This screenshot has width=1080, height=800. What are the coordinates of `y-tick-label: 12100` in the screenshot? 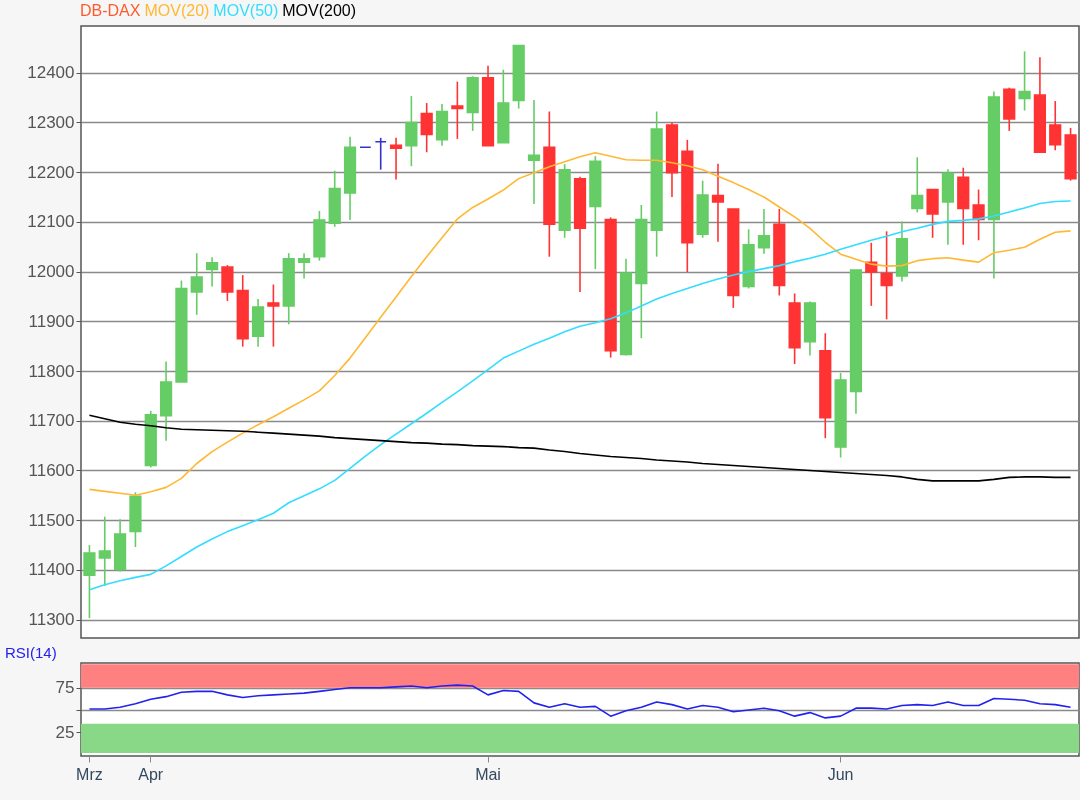 It's located at (51, 222).